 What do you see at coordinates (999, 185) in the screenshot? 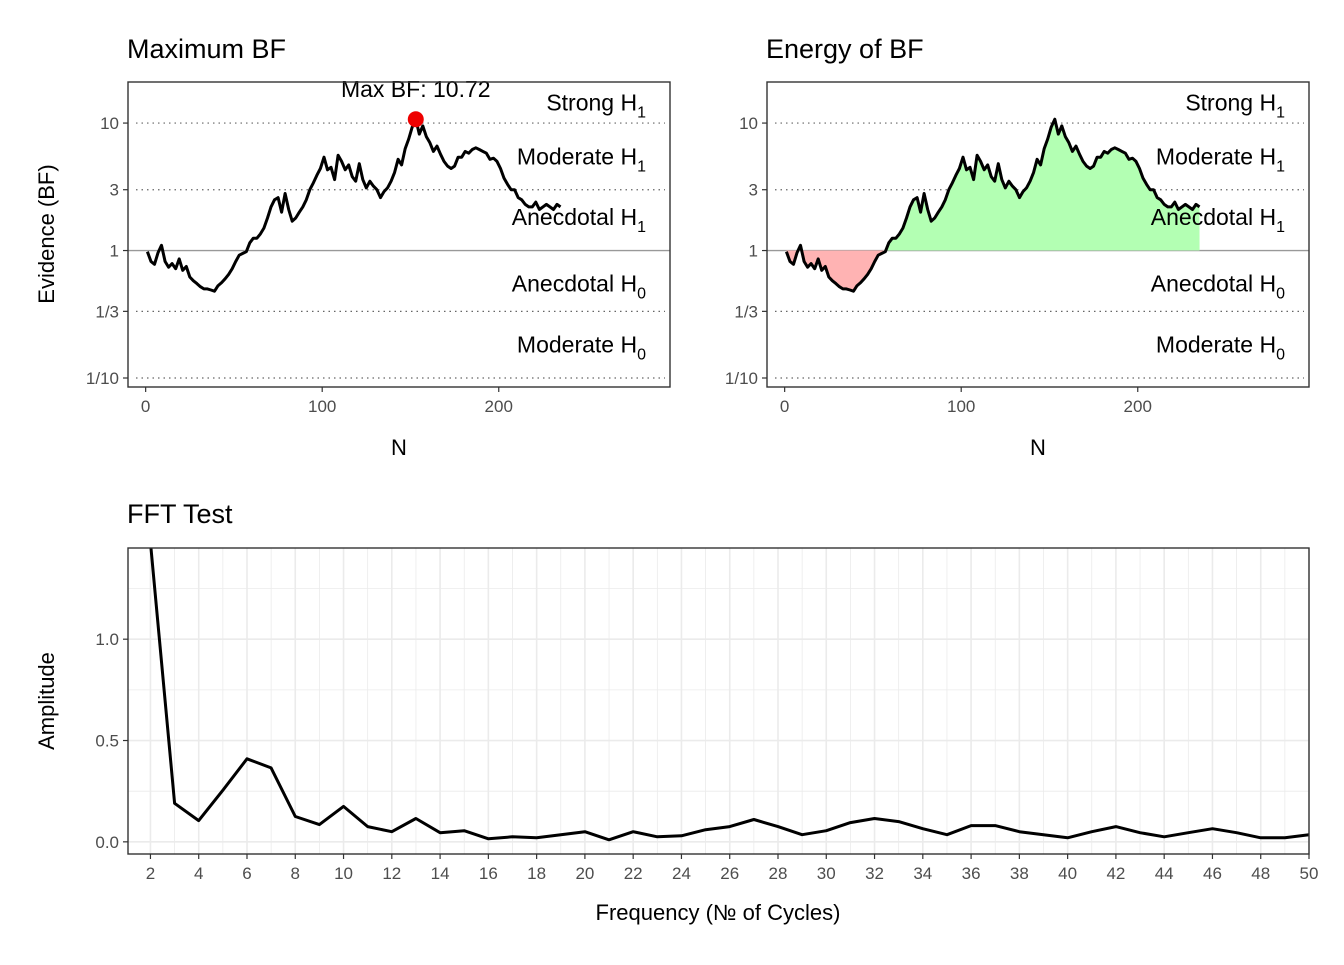
I see `positive-energy-area` at bounding box center [999, 185].